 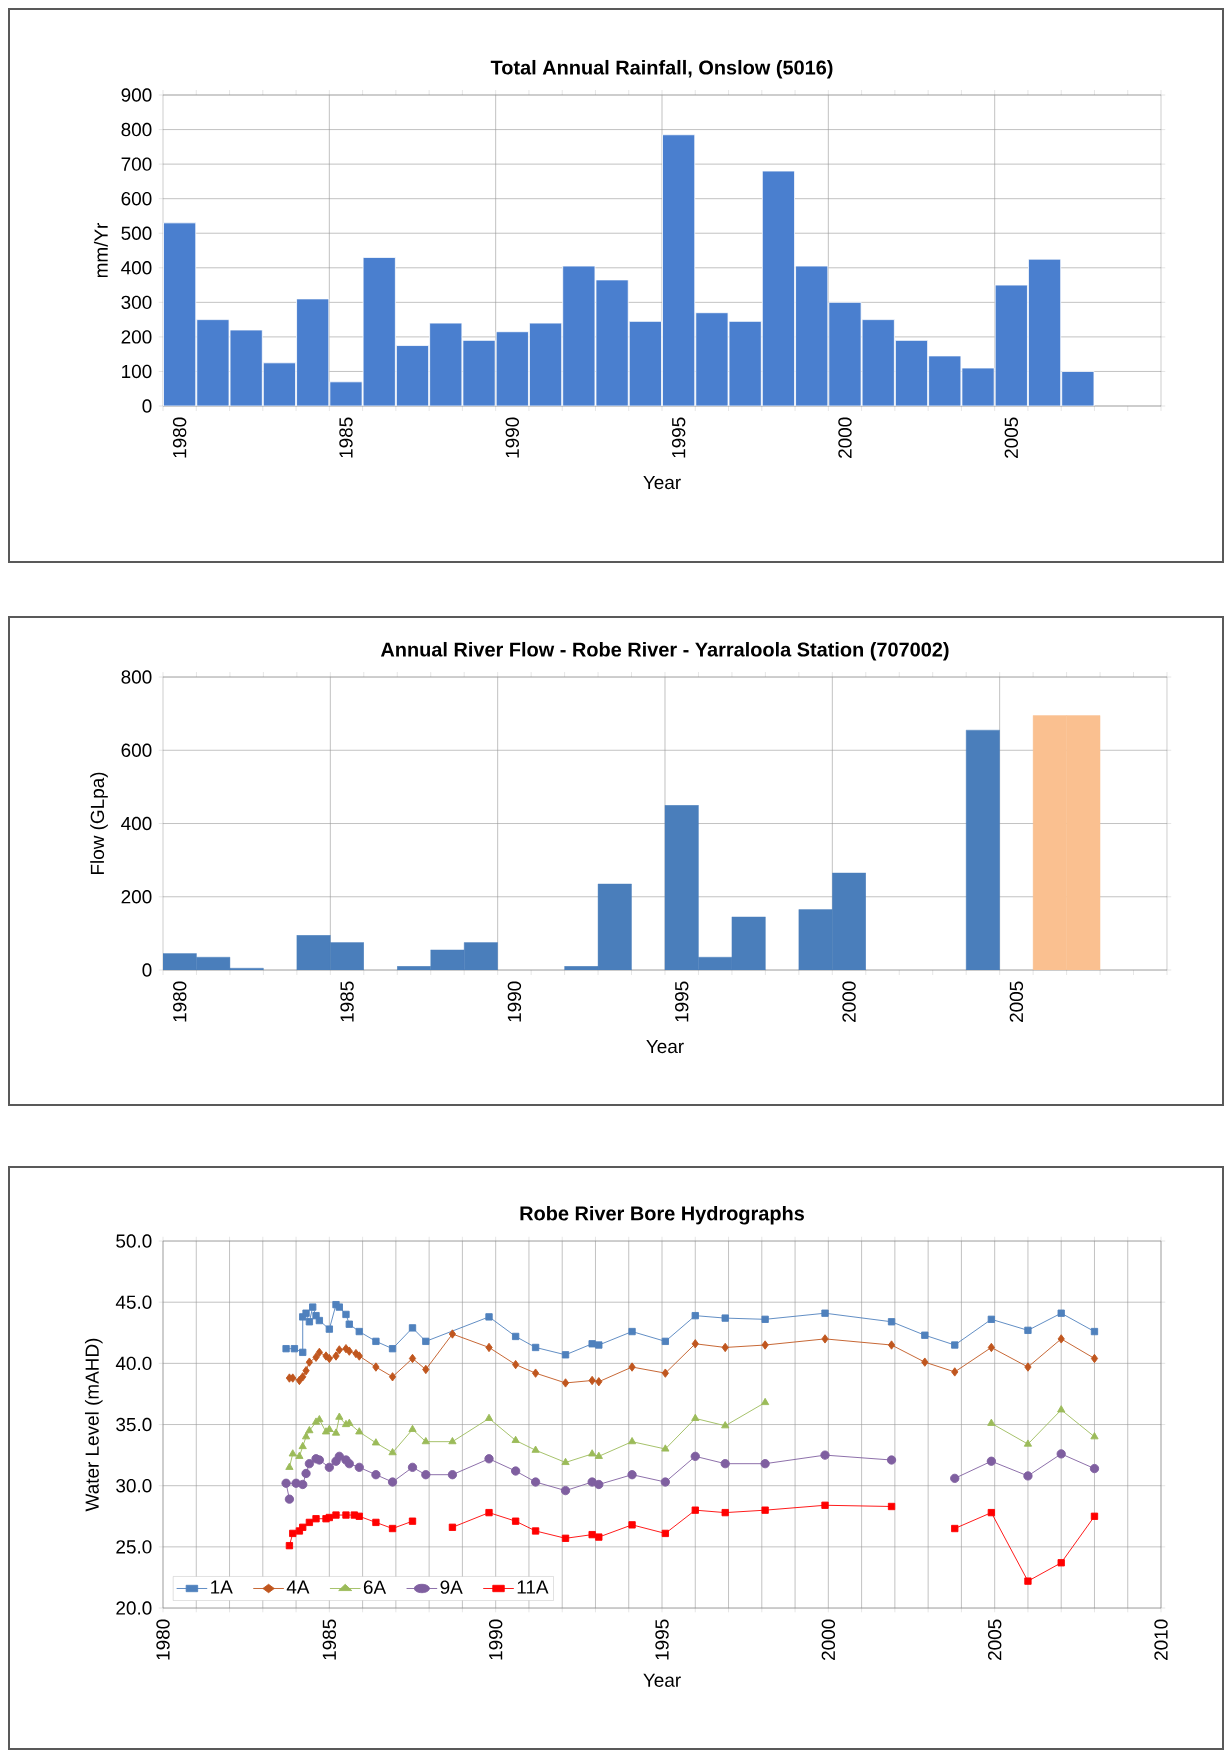 What do you see at coordinates (136, 164) in the screenshot?
I see `y-tick-label: 700` at bounding box center [136, 164].